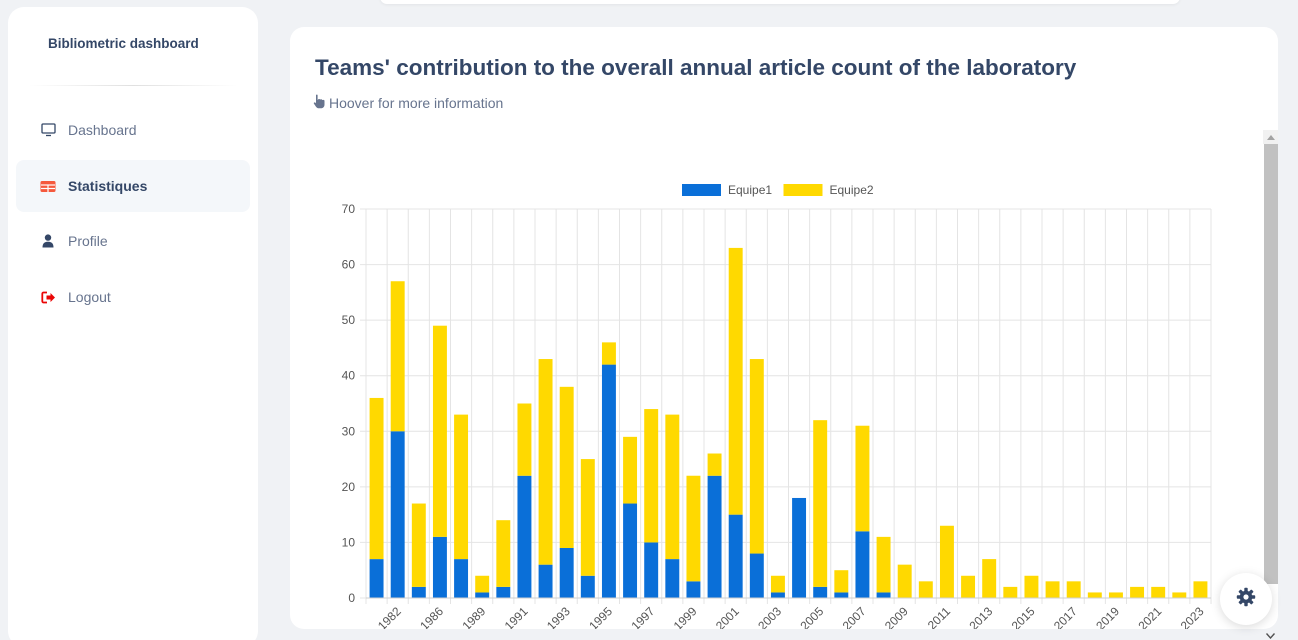 This screenshot has width=1298, height=640. Describe the element at coordinates (946, 561) in the screenshot. I see `bar-equipe2-2011` at that location.